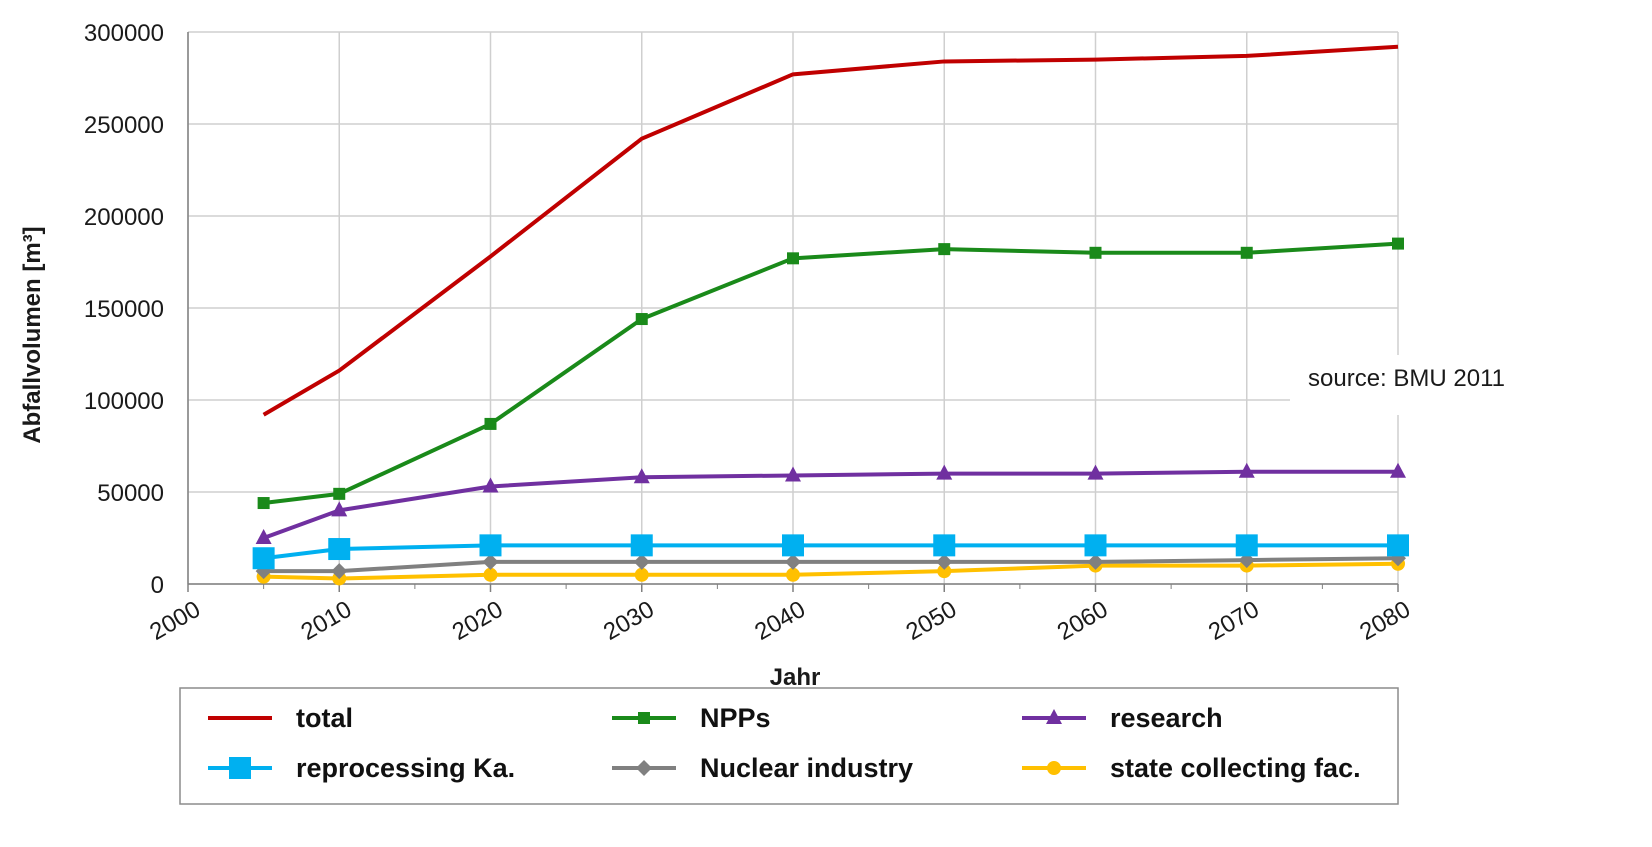  I want to click on x-tick-labels: 2000 2010 2020 2030 2040 2050 2060 2070 2080, so click(780, 621).